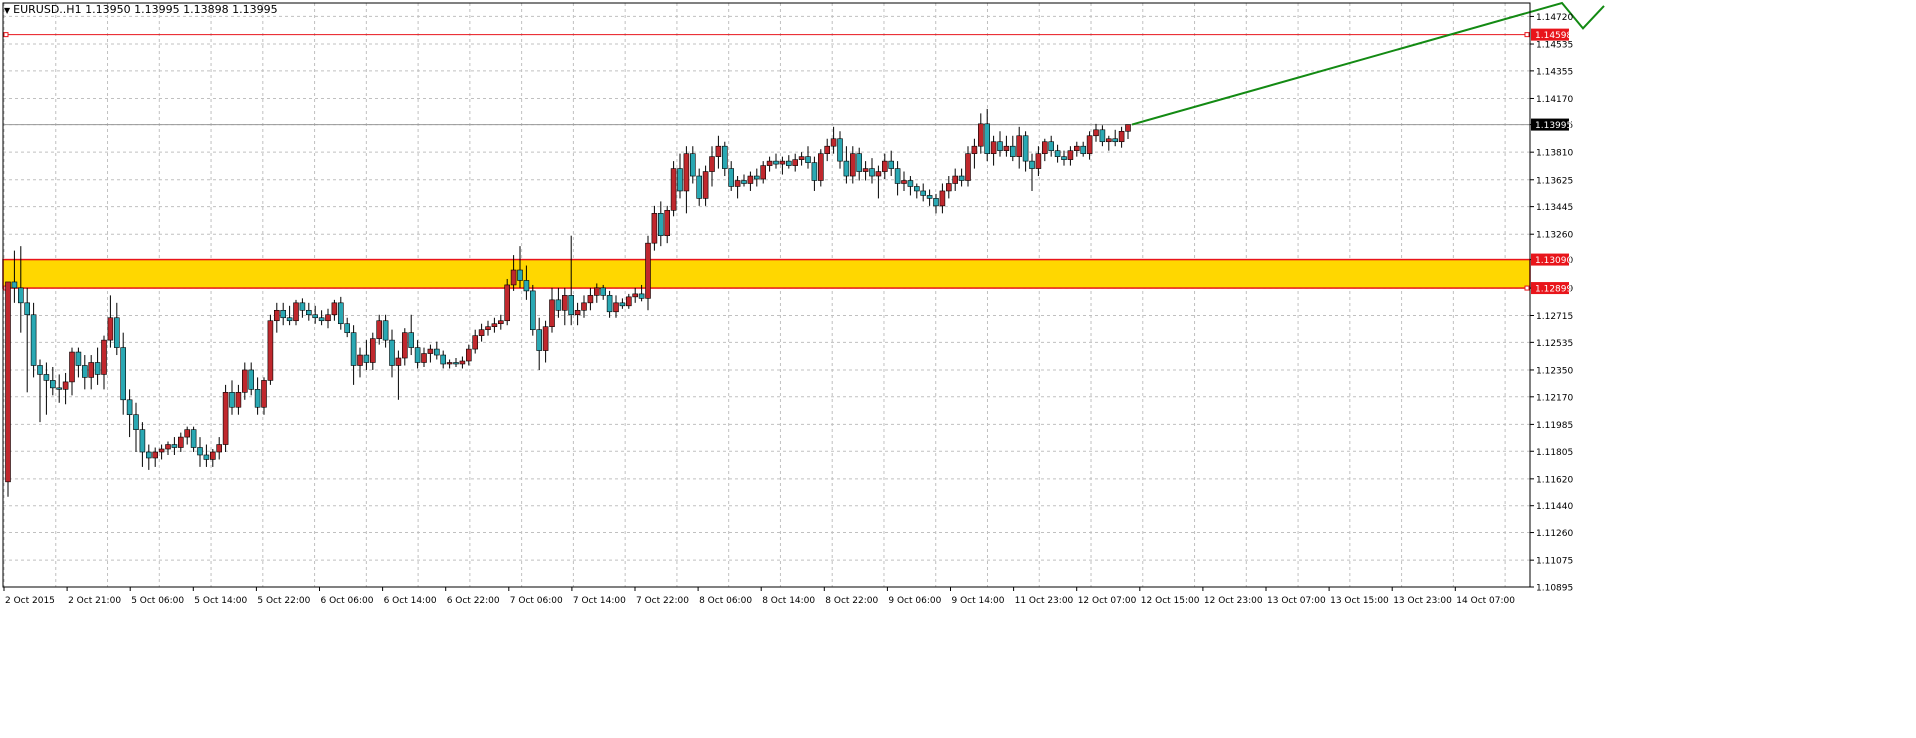 Image resolution: width=1916 pixels, height=738 pixels. Describe the element at coordinates (1554, 589) in the screenshot. I see `y-tick-label: 1.10895` at that location.